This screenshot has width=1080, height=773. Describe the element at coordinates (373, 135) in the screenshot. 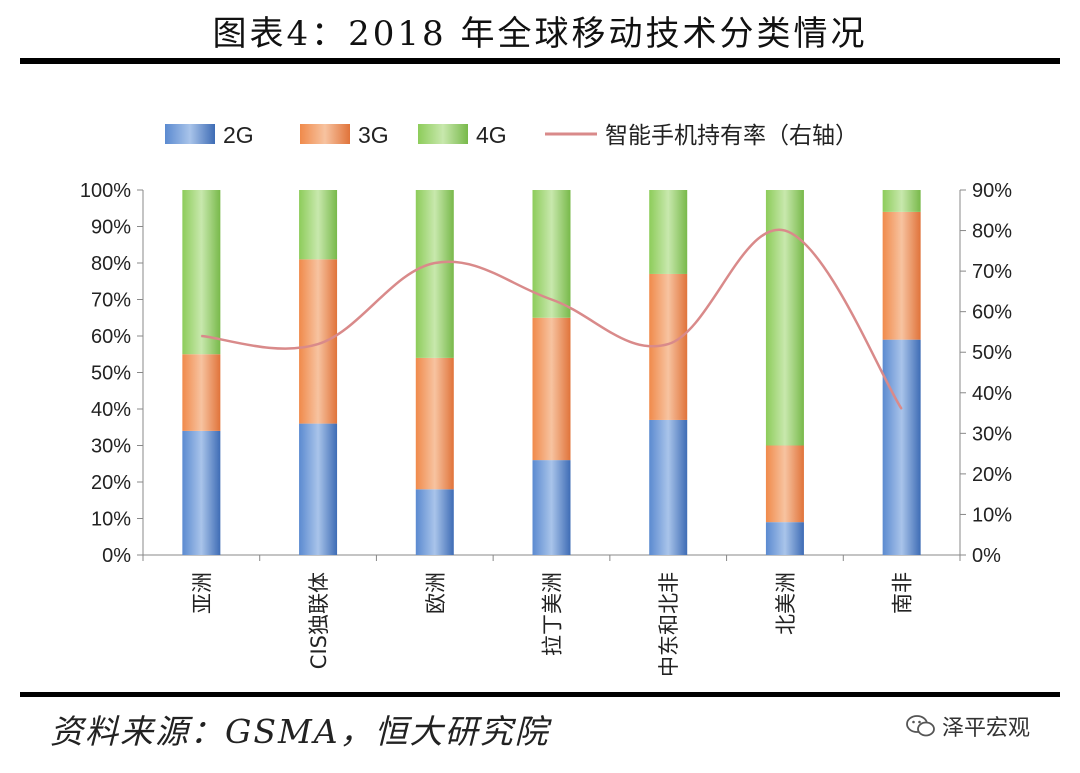

I see `legend-label-3G: 3G` at that location.